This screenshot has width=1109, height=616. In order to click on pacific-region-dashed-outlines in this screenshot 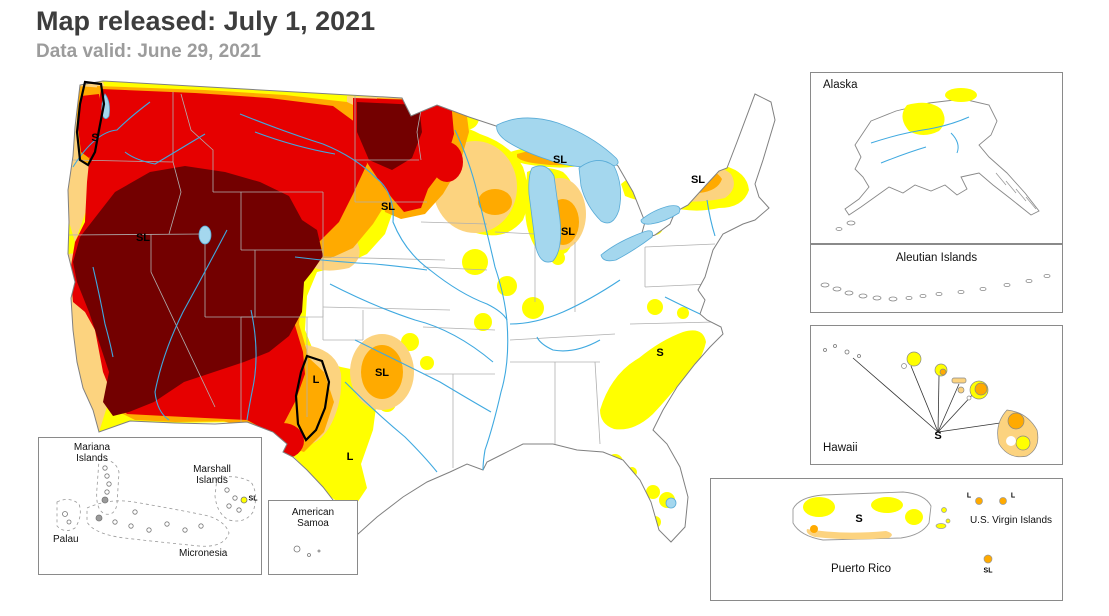, I will do `click(156, 503)`.